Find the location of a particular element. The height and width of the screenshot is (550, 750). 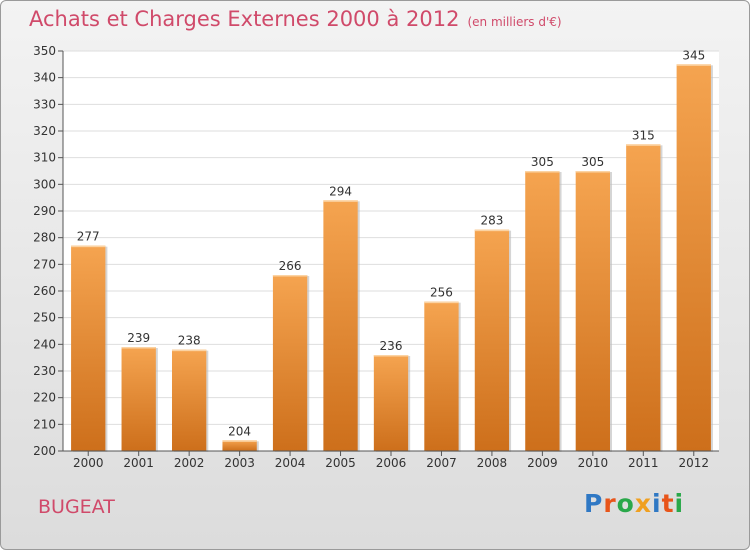

logo-letter: t is located at coordinates (668, 503).